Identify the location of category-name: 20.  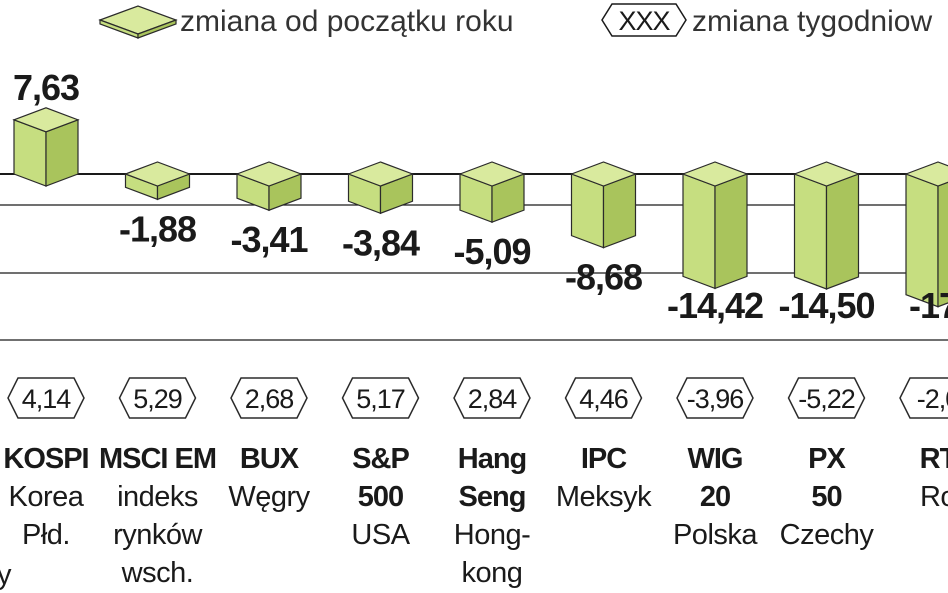
(715, 497).